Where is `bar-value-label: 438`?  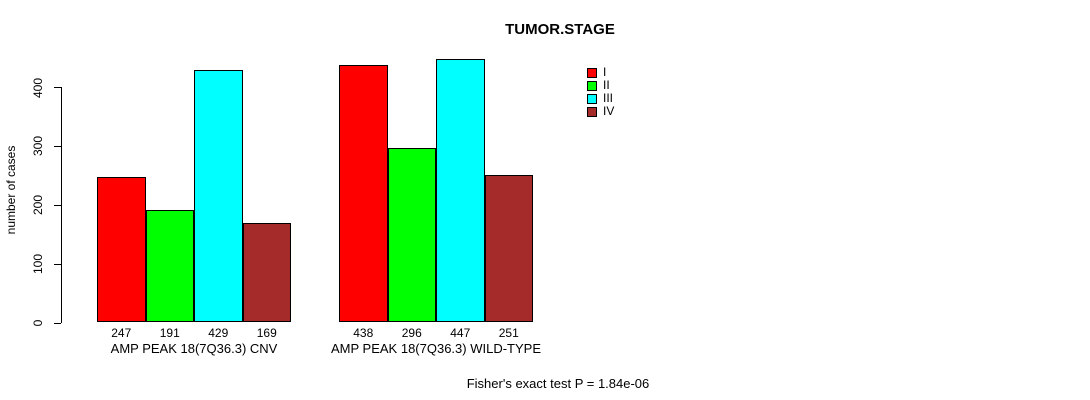
bar-value-label: 438 is located at coordinates (363, 333).